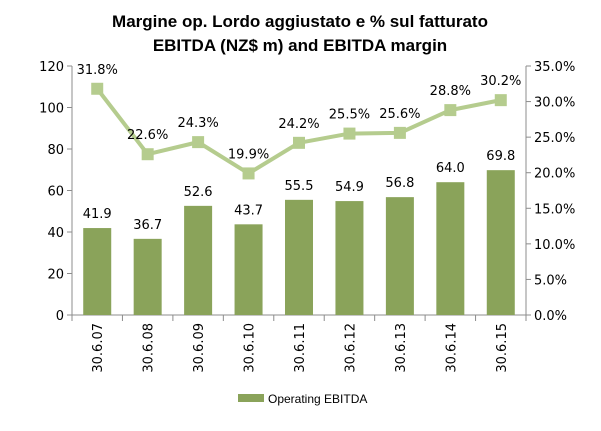 This screenshot has height=431, width=601. What do you see at coordinates (500, 156) in the screenshot?
I see `bar-value-label: 69.8` at bounding box center [500, 156].